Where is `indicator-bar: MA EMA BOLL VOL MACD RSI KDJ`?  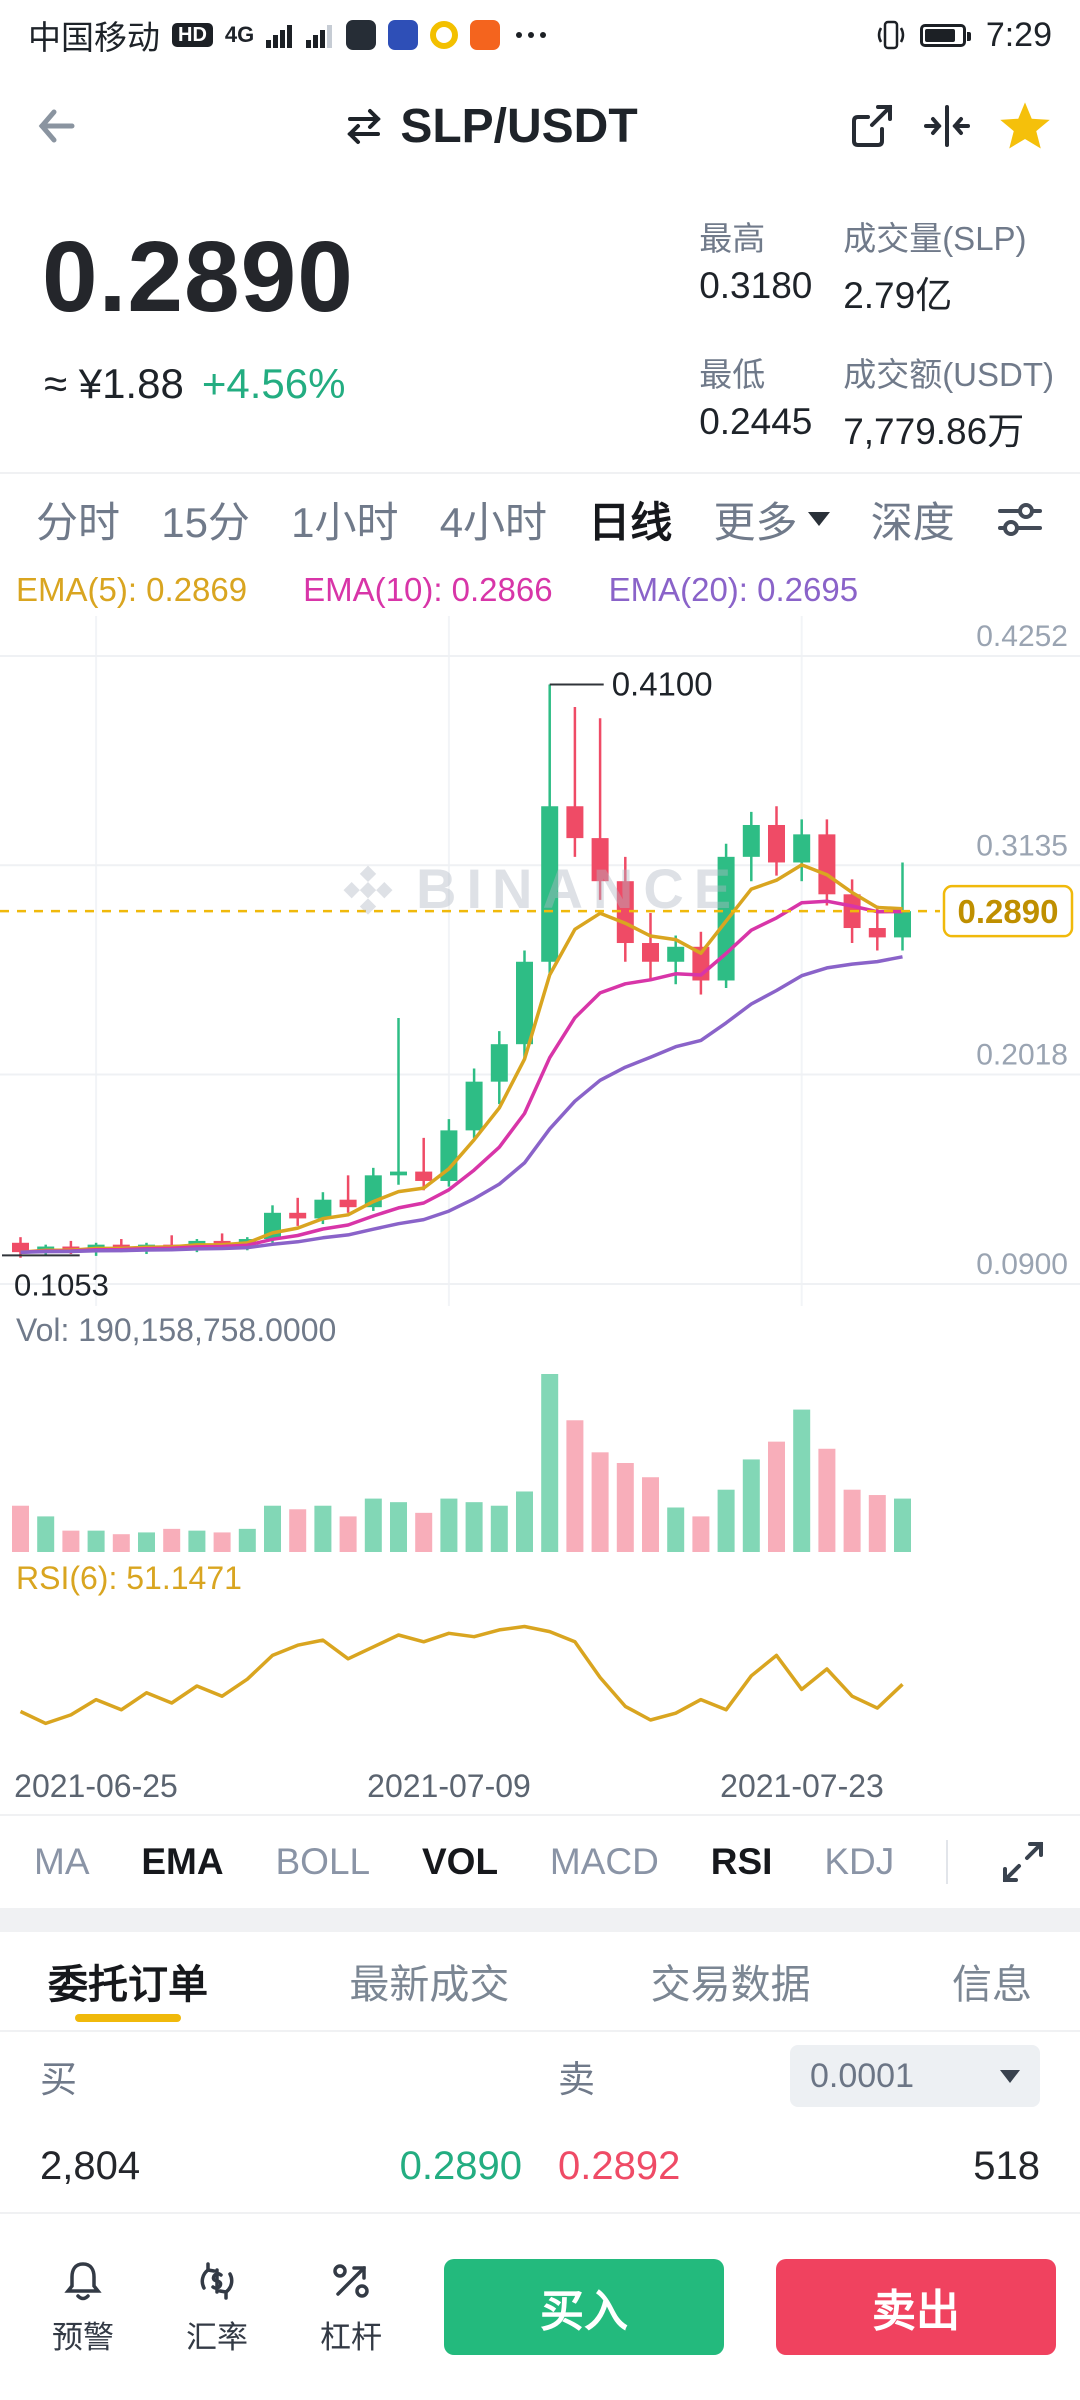 indicator-bar: MA EMA BOLL VOL MACD RSI KDJ is located at coordinates (540, 1861).